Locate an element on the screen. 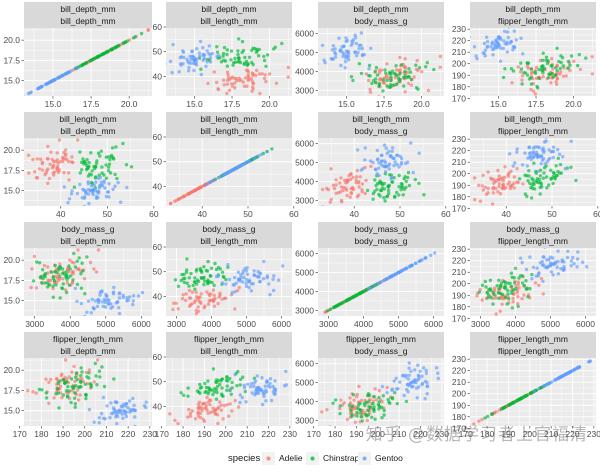 The width and height of the screenshot is (600, 472). watermark-text: 知乎 @数据学习者上官福清 is located at coordinates (476, 435).